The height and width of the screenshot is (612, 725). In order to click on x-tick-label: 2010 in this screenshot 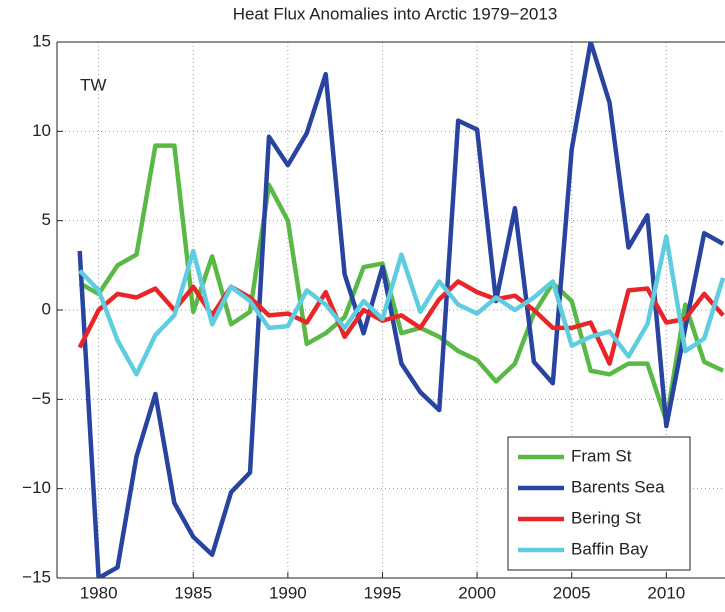, I will do `click(666, 592)`.